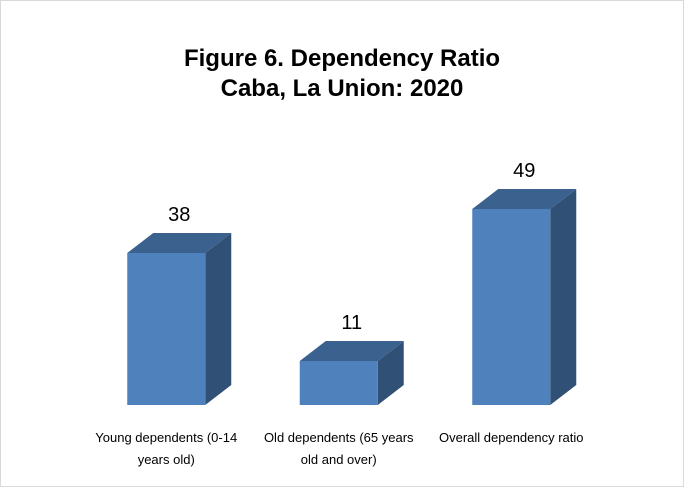 The height and width of the screenshot is (487, 684). I want to click on value-label: 11, so click(351, 323).